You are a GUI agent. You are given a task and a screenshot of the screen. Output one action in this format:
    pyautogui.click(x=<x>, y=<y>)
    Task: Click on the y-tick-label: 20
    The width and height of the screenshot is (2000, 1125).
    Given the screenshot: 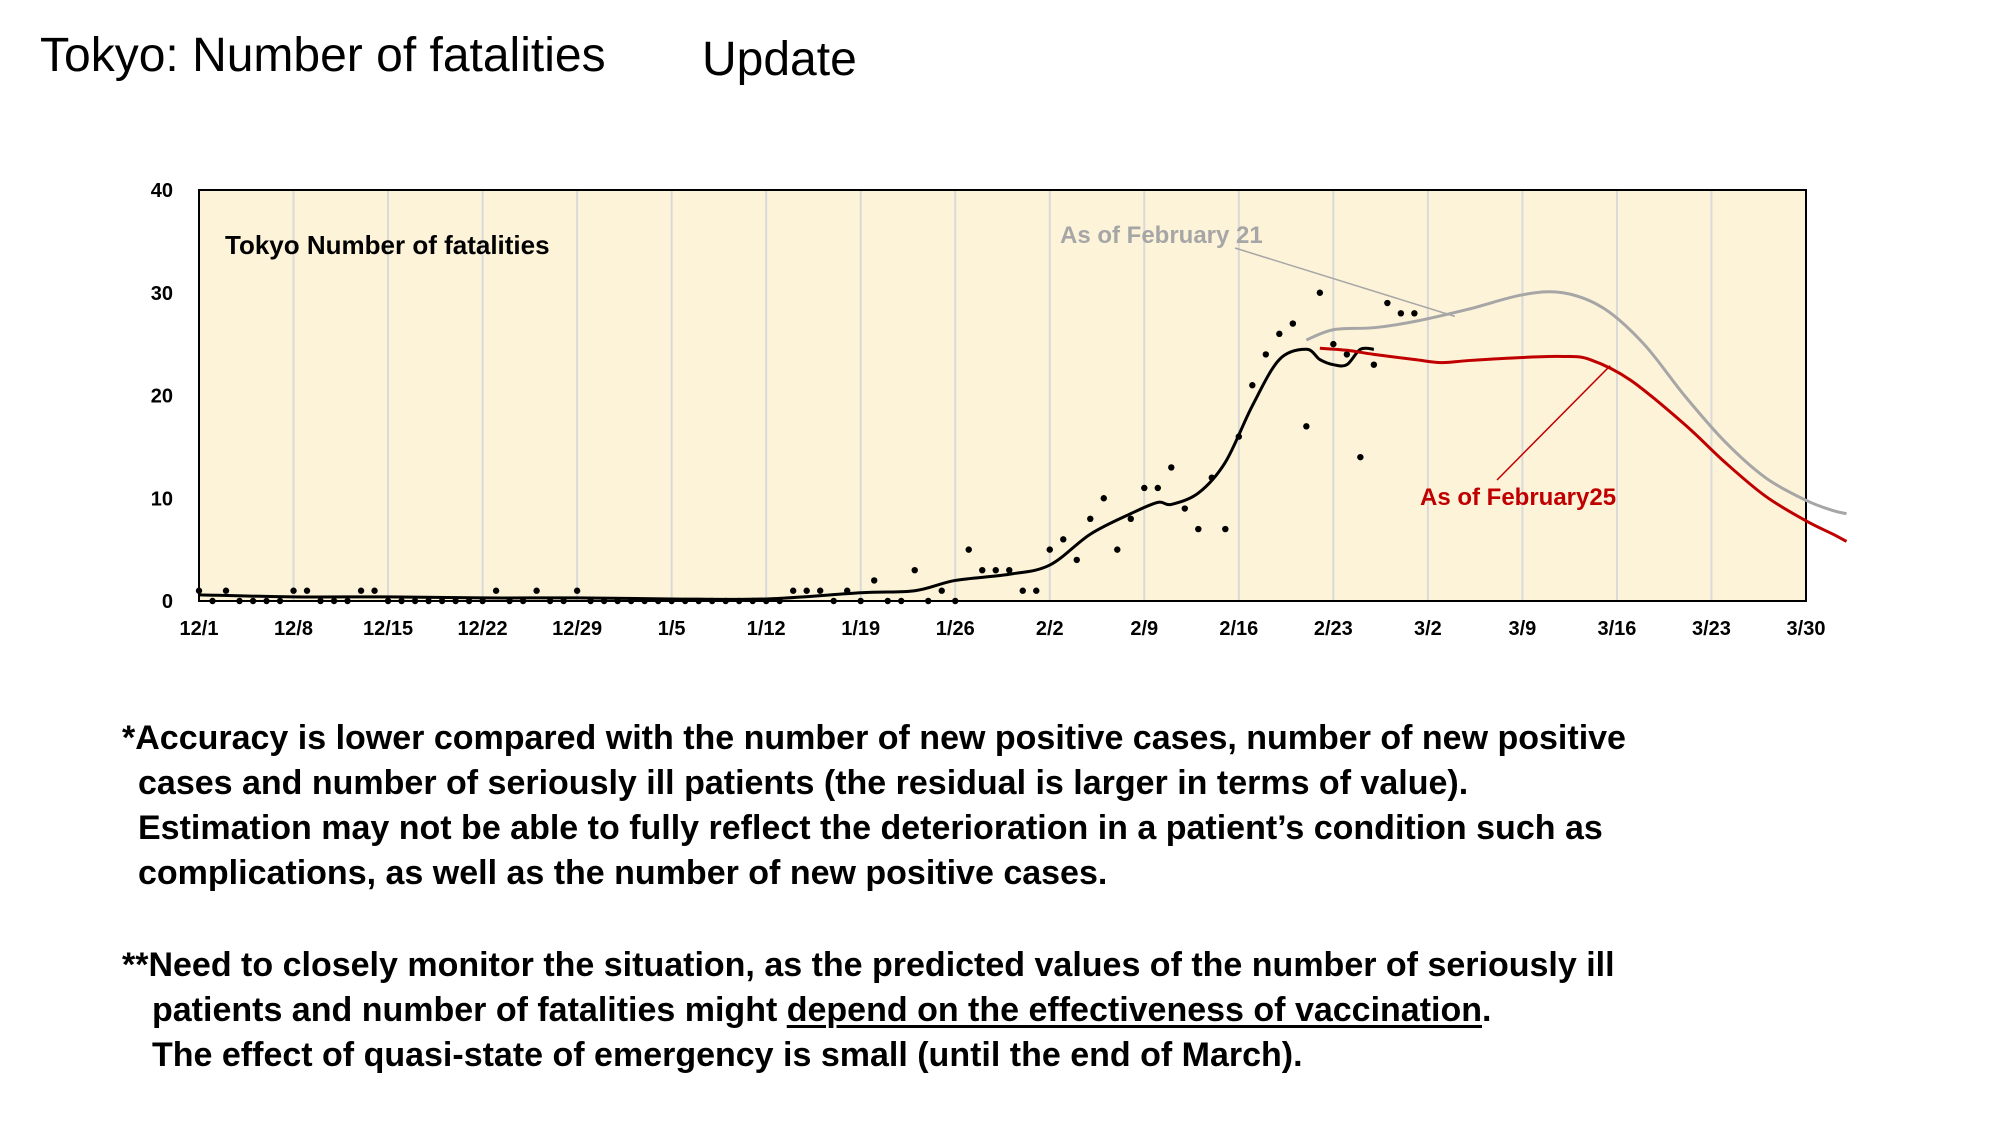 What is the action you would take?
    pyautogui.click(x=162, y=397)
    